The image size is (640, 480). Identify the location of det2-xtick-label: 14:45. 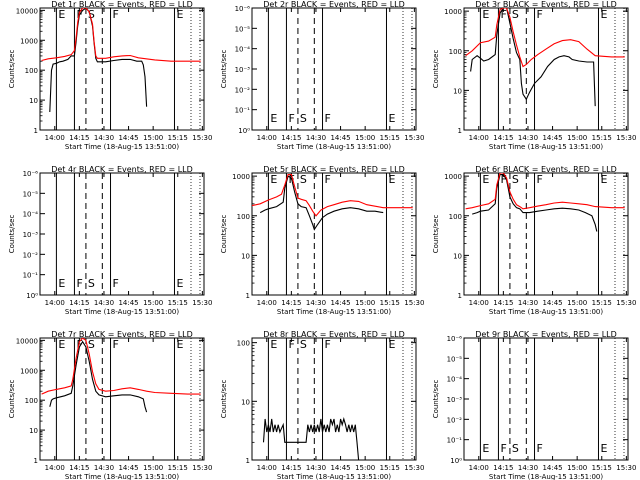
(340, 138).